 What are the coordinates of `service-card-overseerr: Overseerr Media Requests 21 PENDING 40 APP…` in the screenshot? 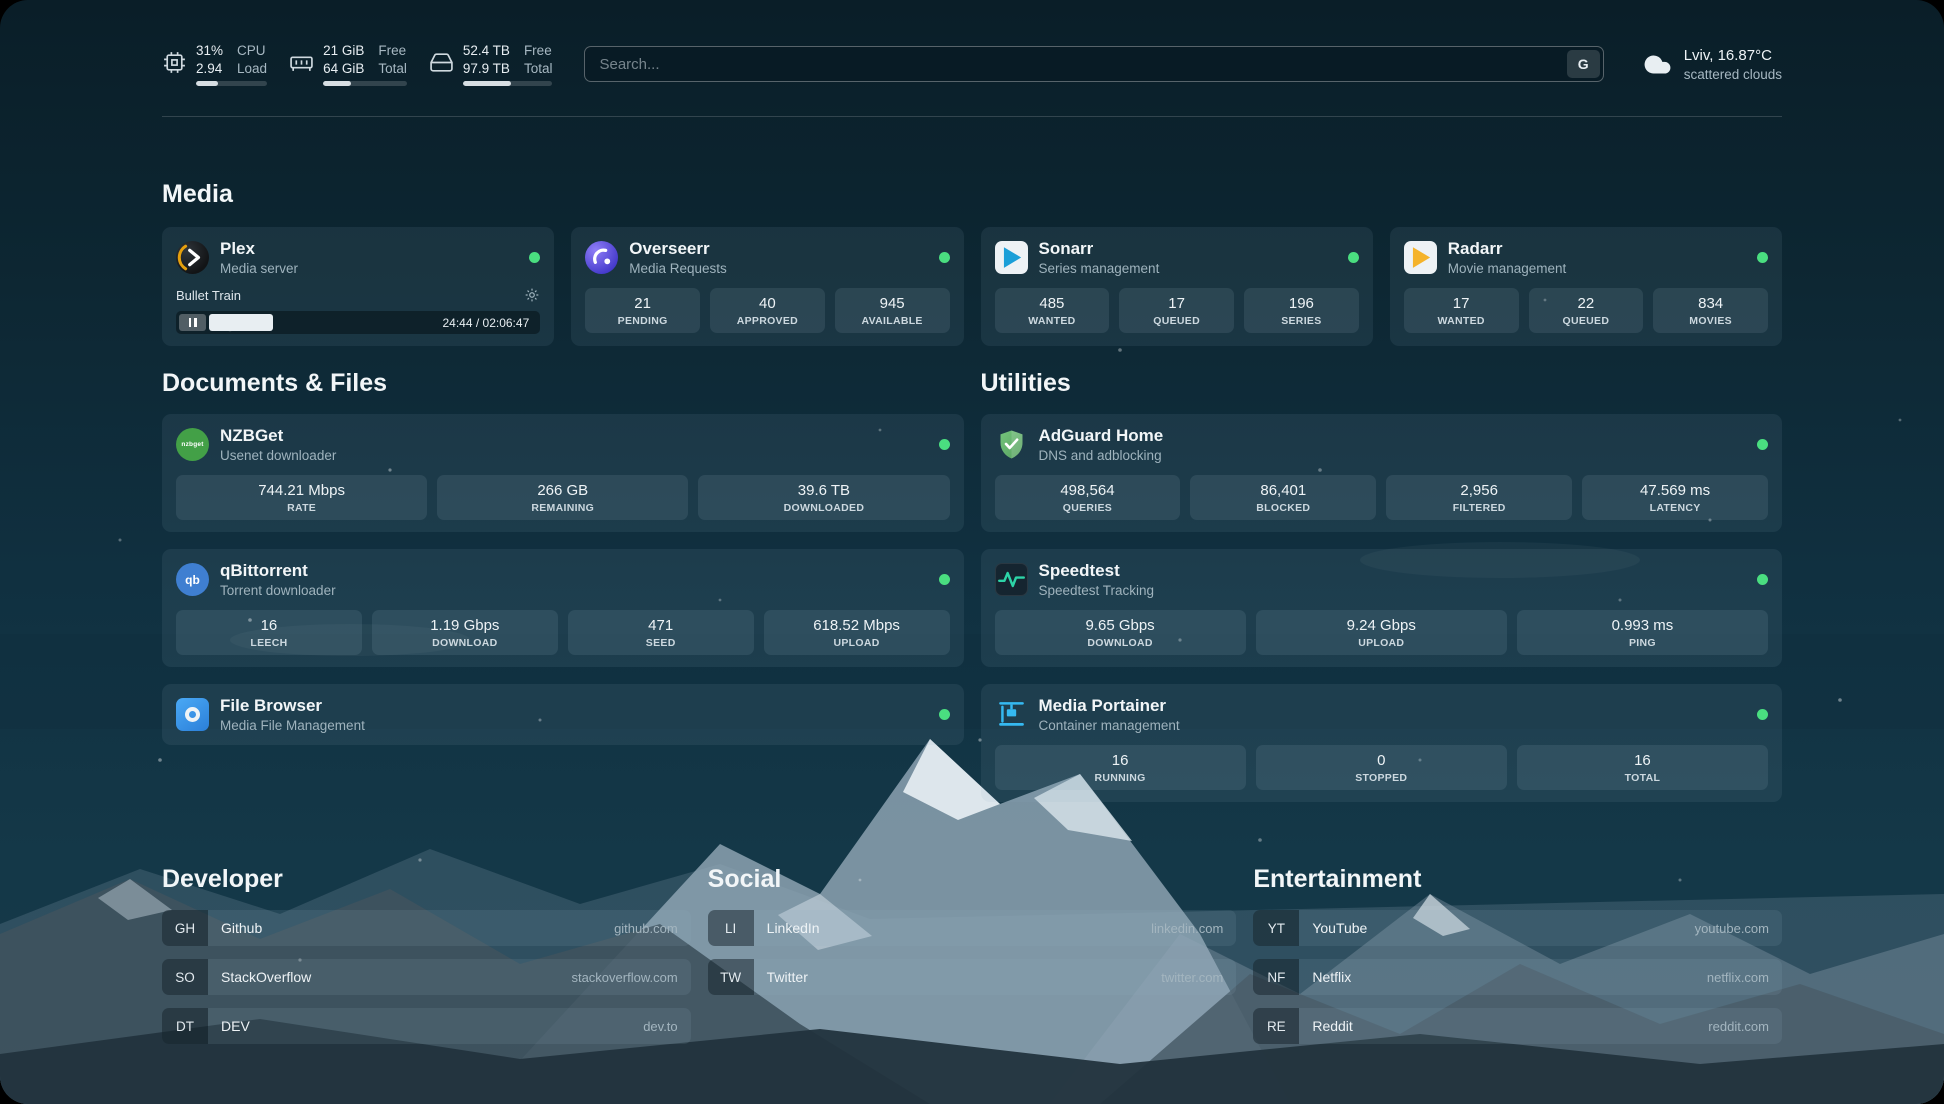 It's located at (767, 287).